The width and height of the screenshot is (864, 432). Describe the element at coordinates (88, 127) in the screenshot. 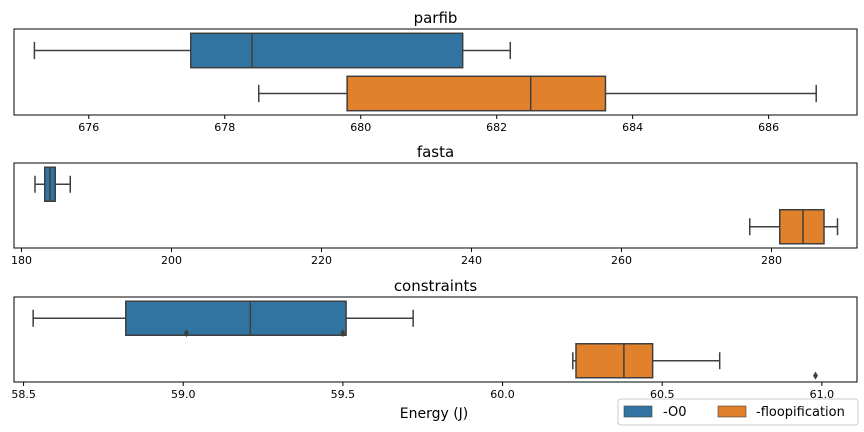

I see `x-tick-label-parfib-0: 676` at that location.